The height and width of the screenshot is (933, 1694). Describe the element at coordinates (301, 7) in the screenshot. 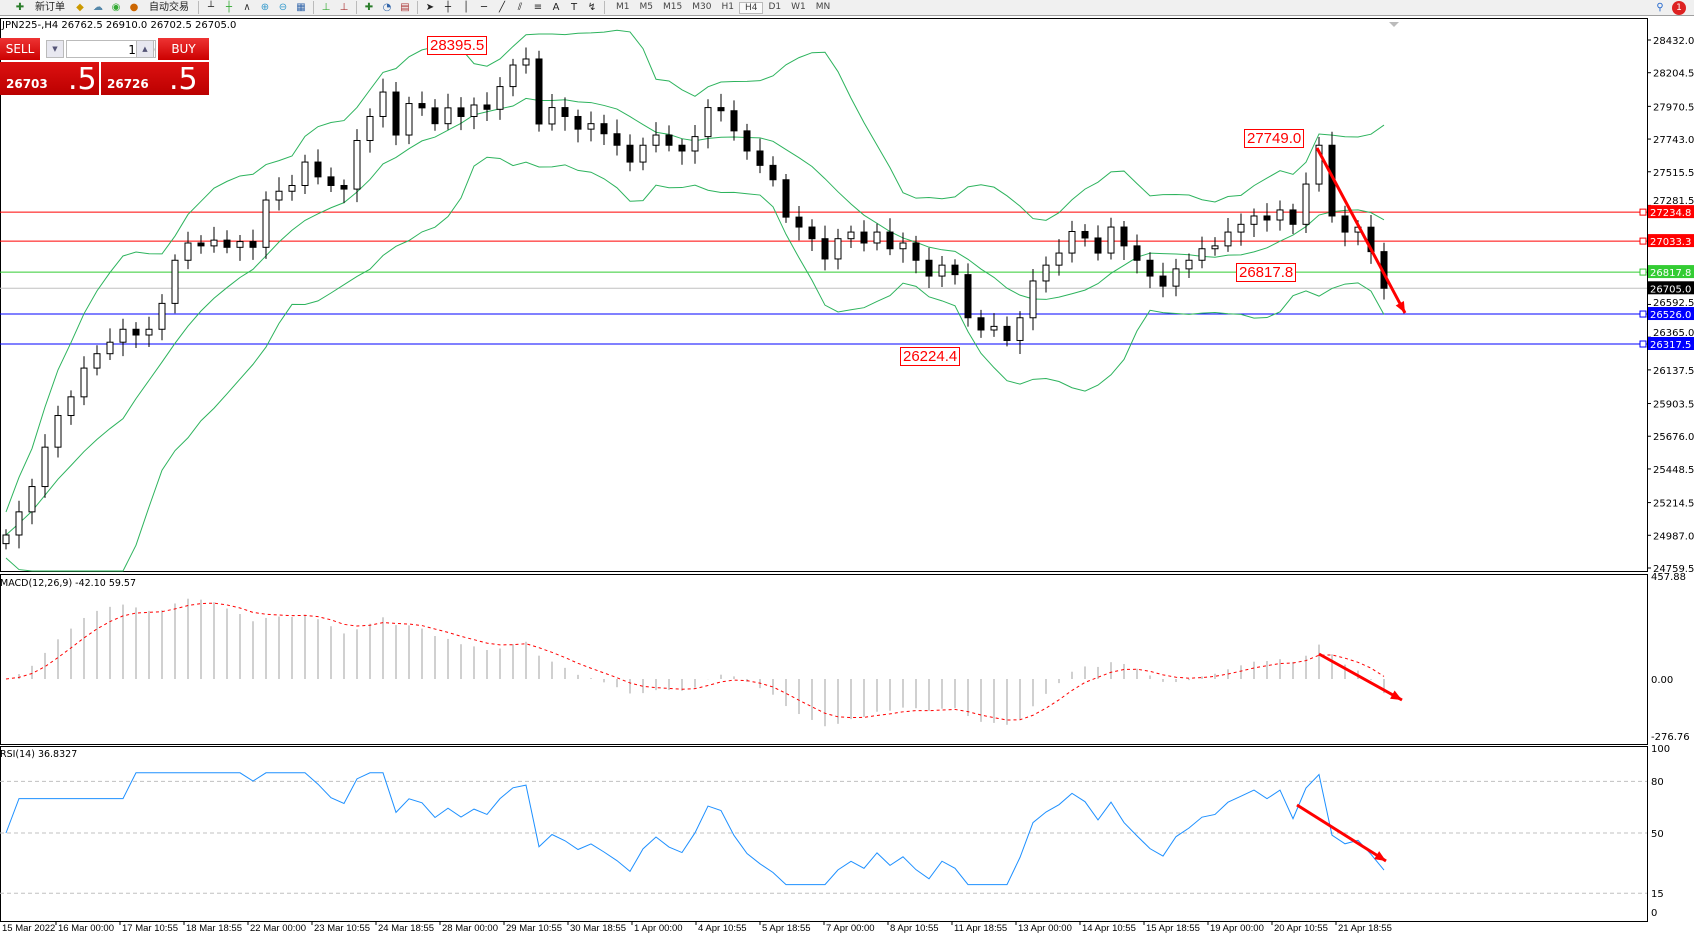

I see `tile-windows-icon: ▦` at that location.